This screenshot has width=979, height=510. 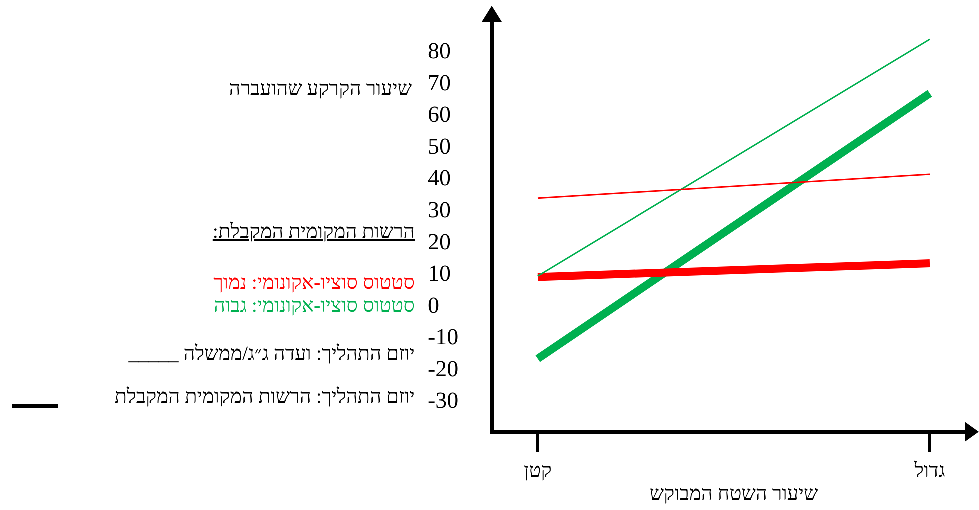 I want to click on x-tick-label: גדול, so click(x=930, y=471).